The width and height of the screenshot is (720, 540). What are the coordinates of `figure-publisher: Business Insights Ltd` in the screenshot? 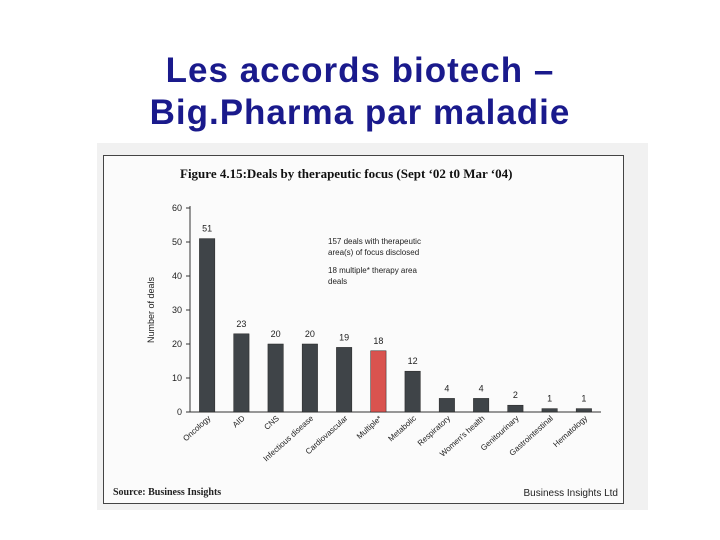 It's located at (571, 493).